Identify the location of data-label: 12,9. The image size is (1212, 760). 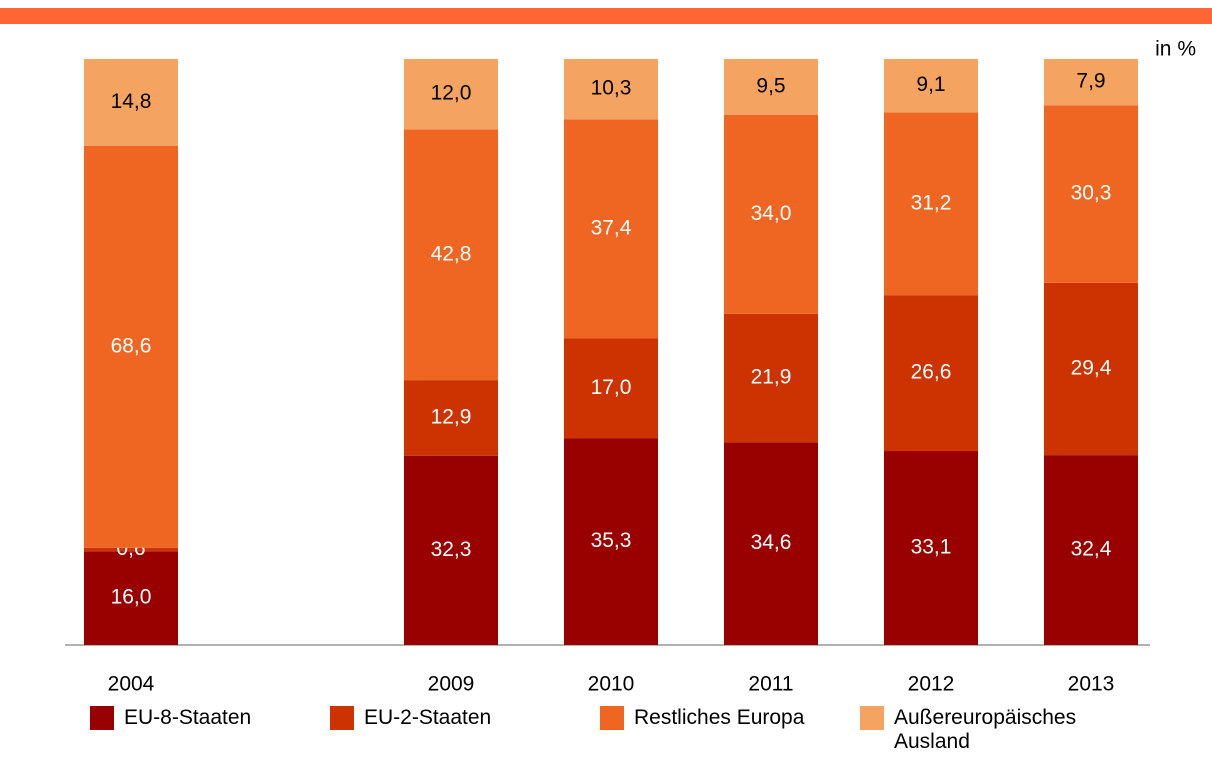
(451, 416).